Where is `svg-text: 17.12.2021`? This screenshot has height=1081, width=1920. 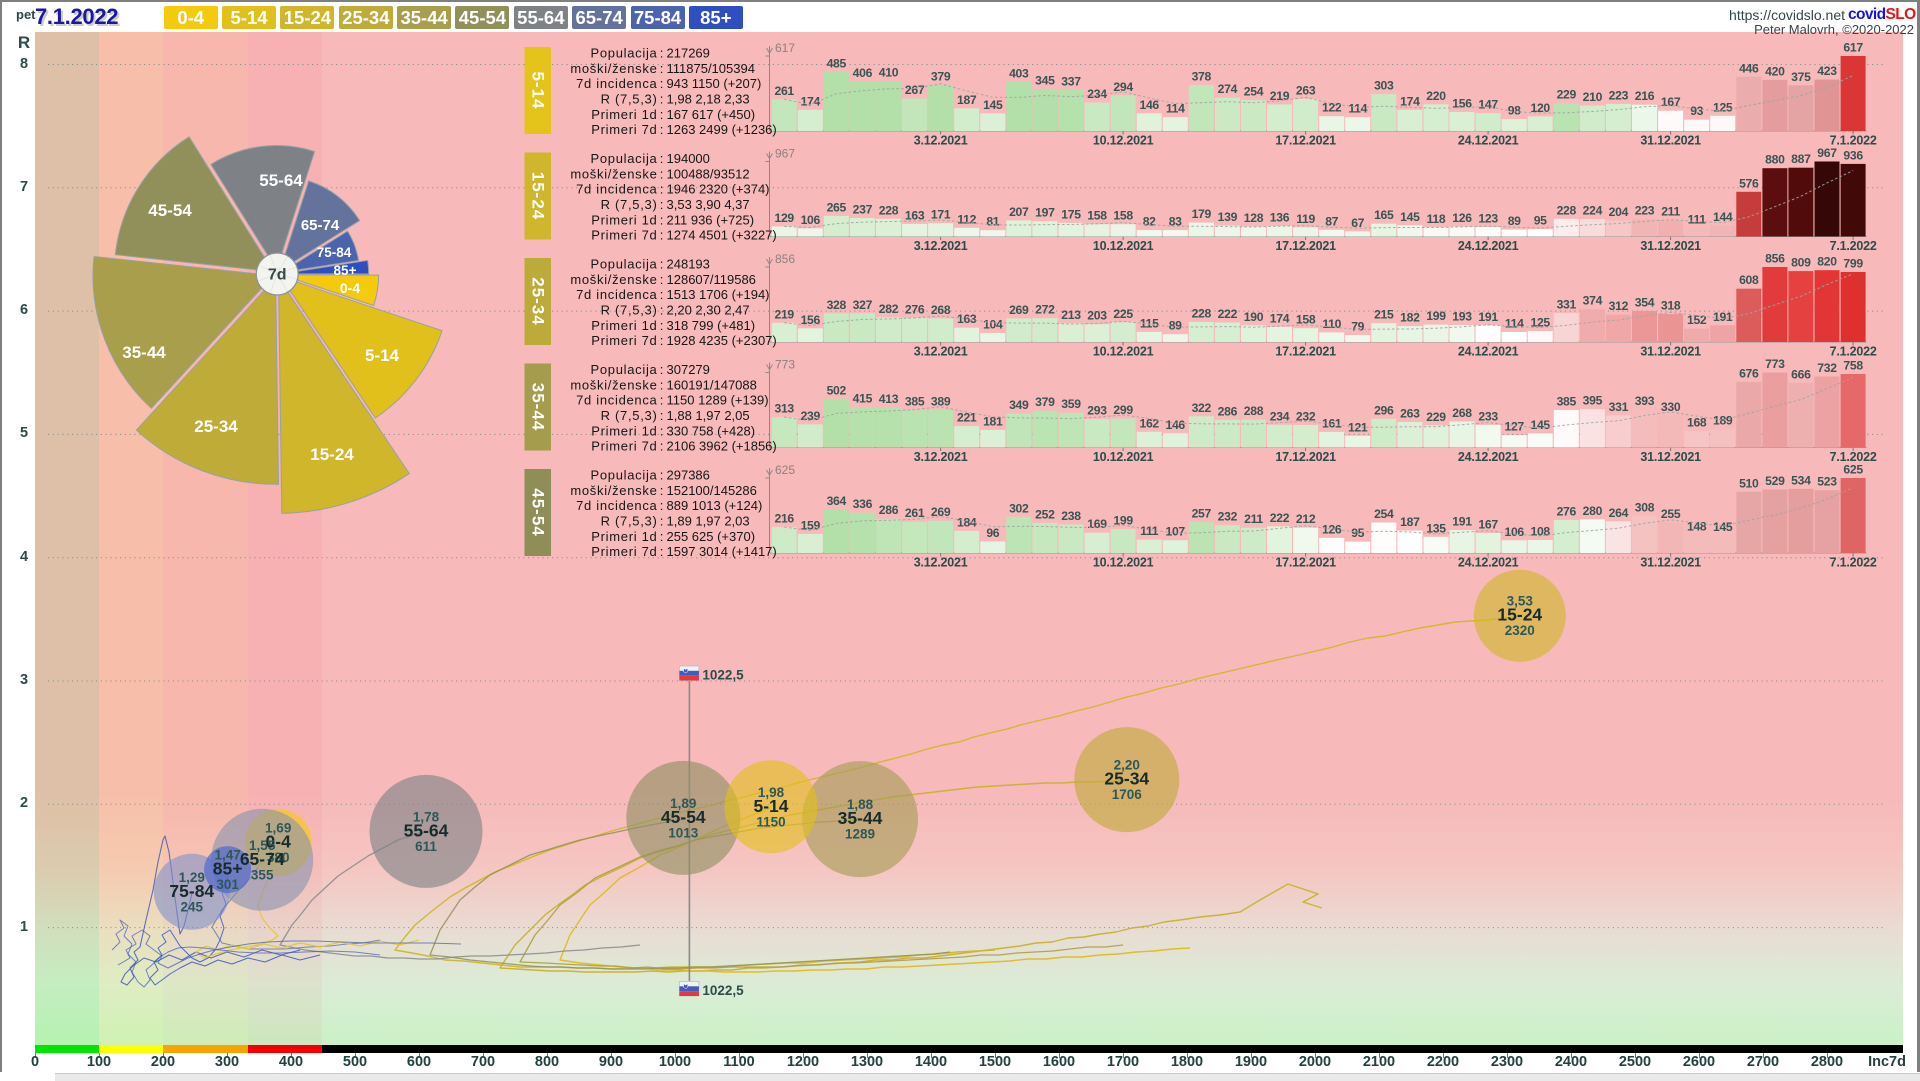 svg-text: 17.12.2021 is located at coordinates (1305, 246).